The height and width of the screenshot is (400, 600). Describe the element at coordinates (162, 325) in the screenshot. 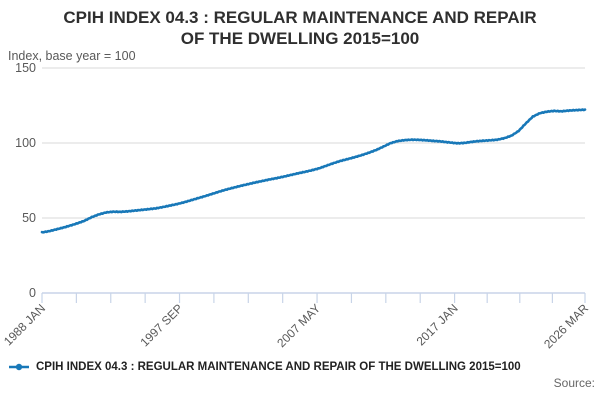

I see `x-tick-label: 1997 SEP` at that location.